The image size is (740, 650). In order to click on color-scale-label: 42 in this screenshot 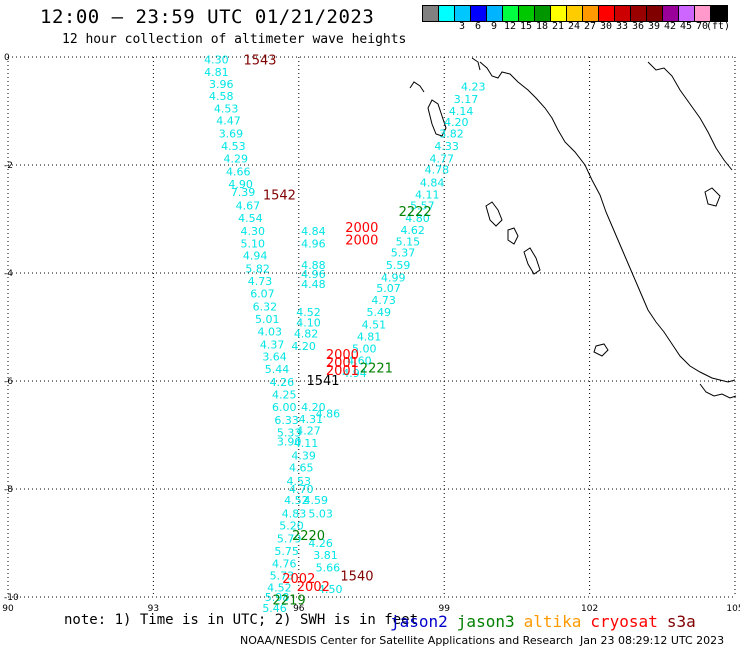, I will do `click(670, 26)`.